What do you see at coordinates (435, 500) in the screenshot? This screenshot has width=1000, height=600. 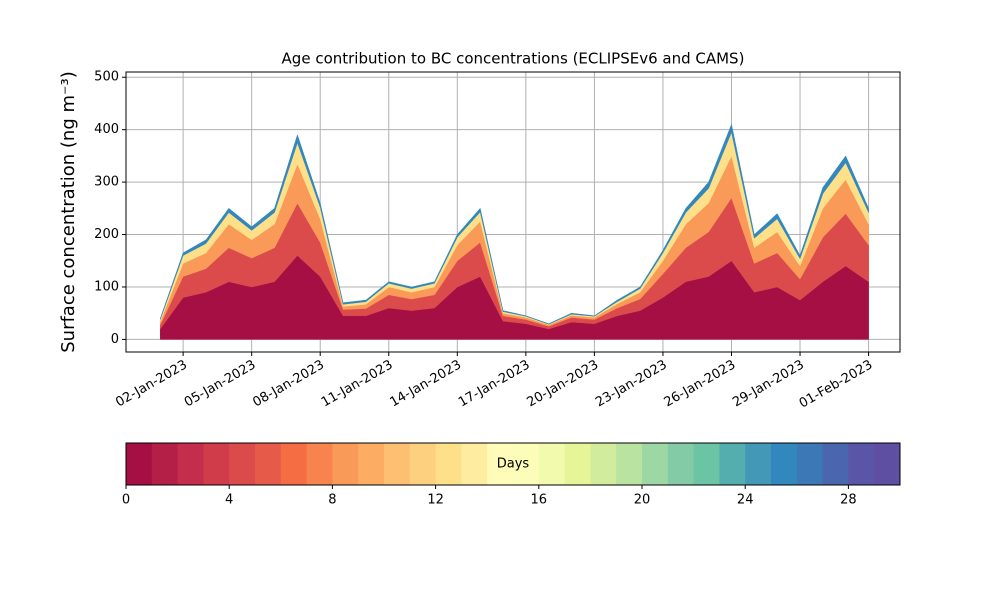 I see `colorbar-tick-label: 12` at bounding box center [435, 500].